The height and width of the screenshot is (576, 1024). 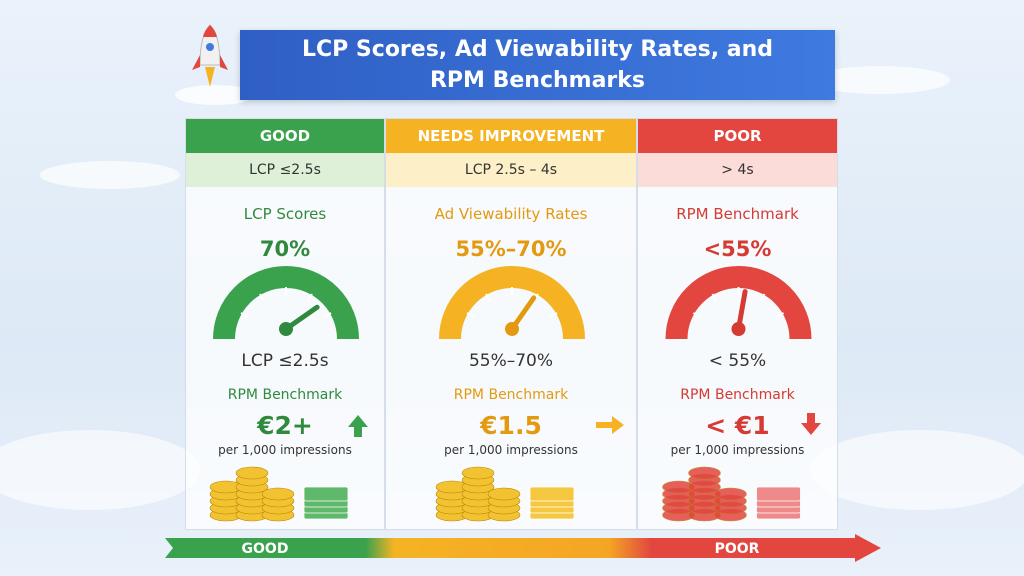 I want to click on title-line: LCP Scores, Ad Viewability Rates, and, so click(x=537, y=49).